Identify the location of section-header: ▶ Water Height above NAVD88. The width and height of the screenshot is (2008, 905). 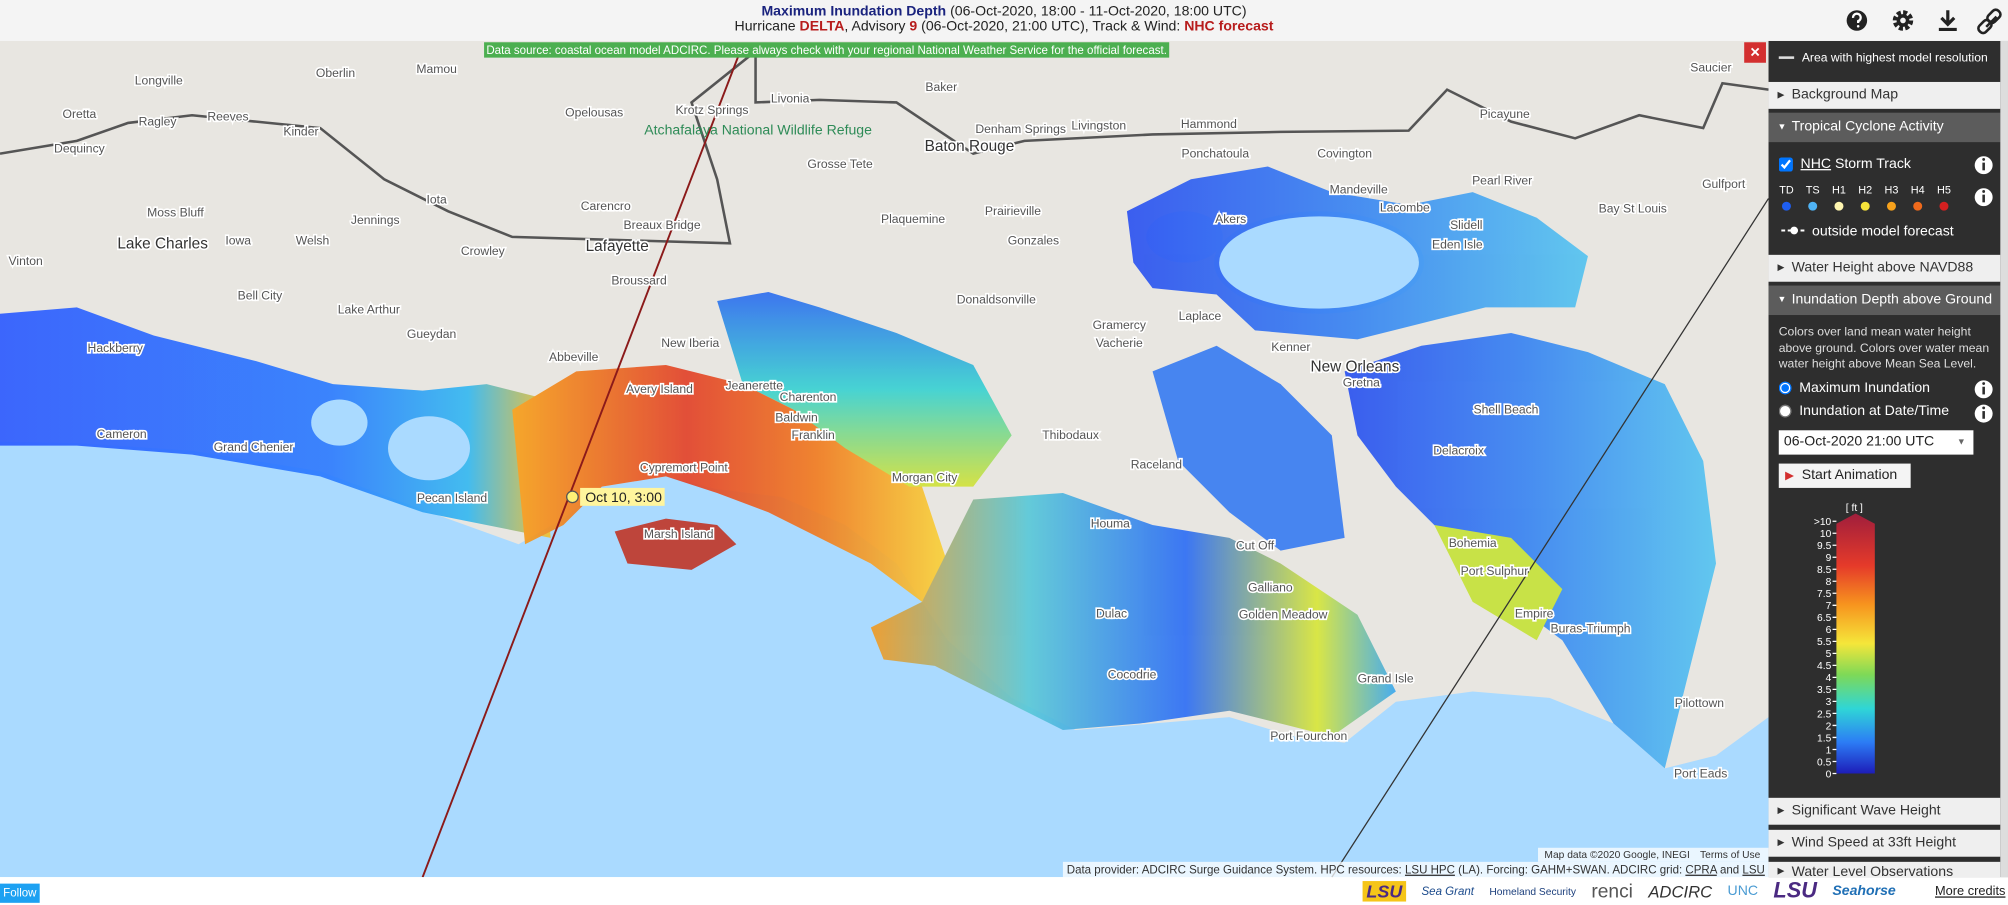
(1884, 268).